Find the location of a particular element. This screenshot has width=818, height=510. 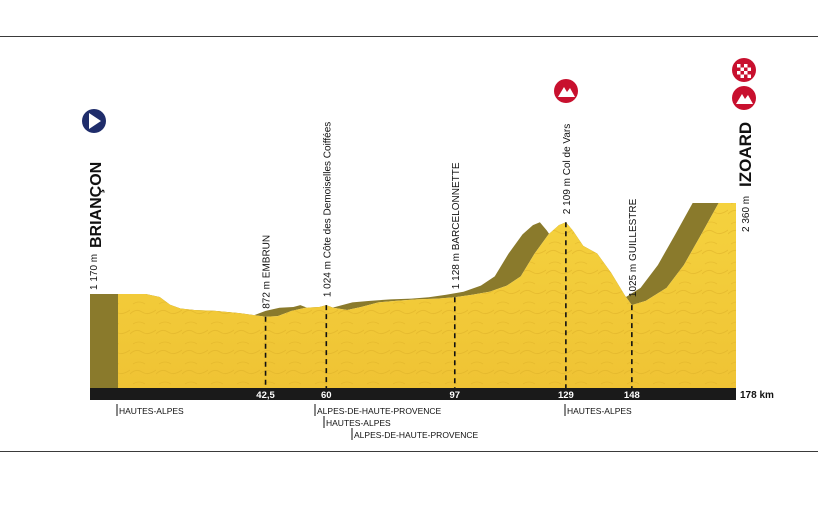

total-distance-label: 178 km is located at coordinates (757, 395).